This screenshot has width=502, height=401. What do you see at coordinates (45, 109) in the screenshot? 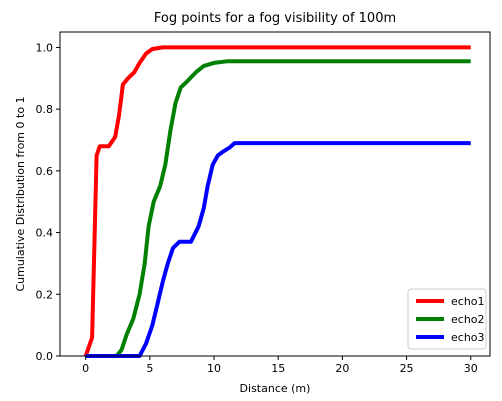
I see `y-tick-label: 0.8` at bounding box center [45, 109].